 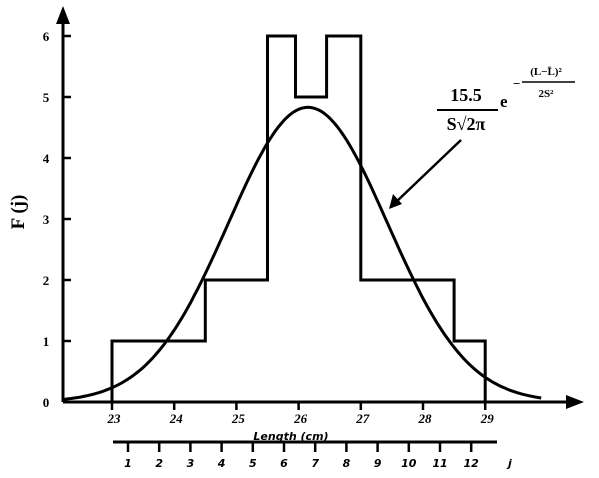 What do you see at coordinates (575, 402) in the screenshot?
I see `x-axis-arrow` at bounding box center [575, 402].